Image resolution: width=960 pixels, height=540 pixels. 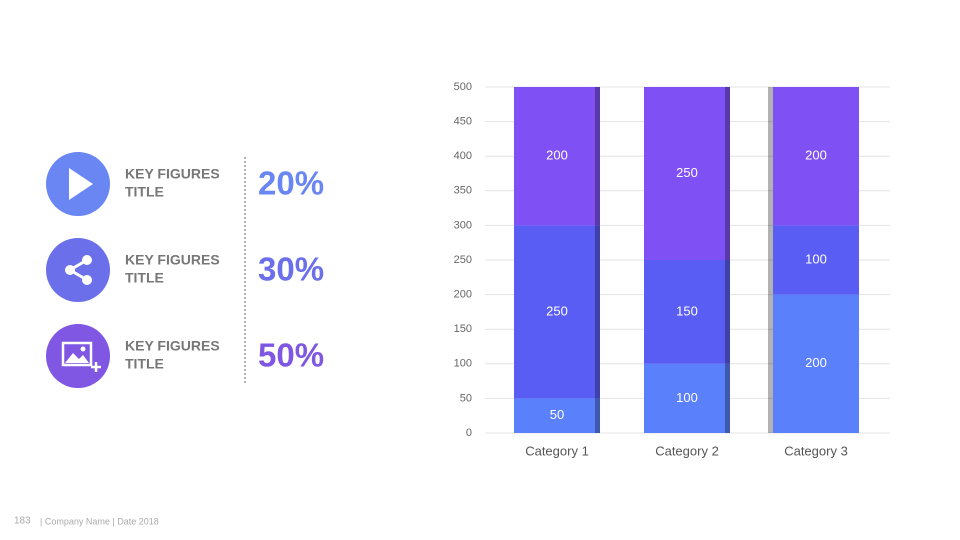 I want to click on share-icon, so click(x=78, y=270).